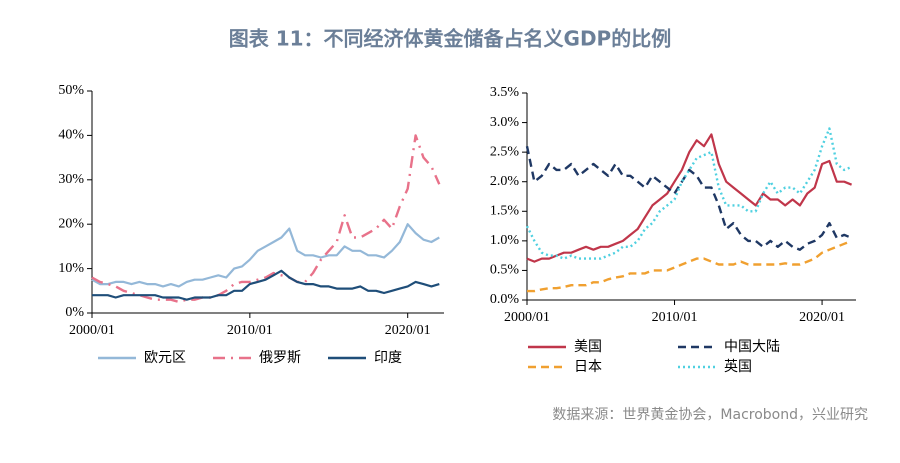 Image resolution: width=900 pixels, height=463 pixels. What do you see at coordinates (588, 367) in the screenshot?
I see `legend-label: 日本` at bounding box center [588, 367].